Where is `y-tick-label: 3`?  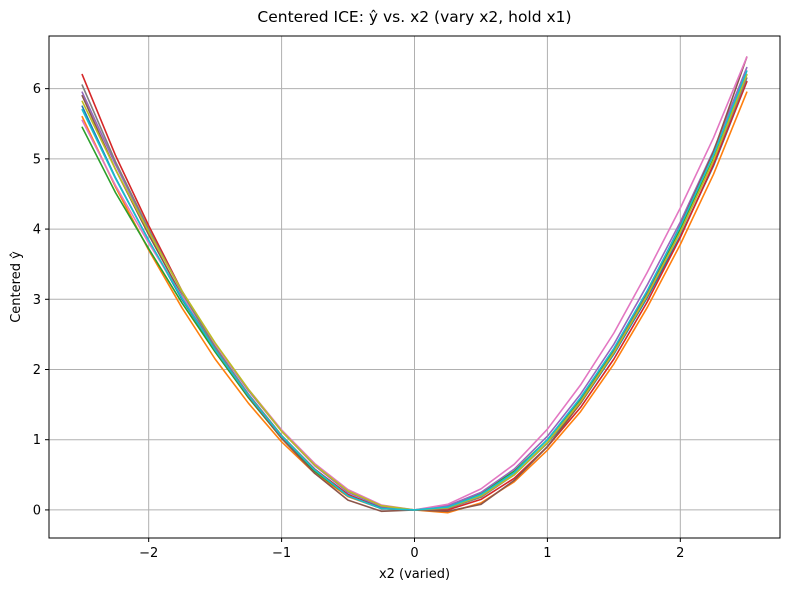 y-tick-label: 3 is located at coordinates (37, 300).